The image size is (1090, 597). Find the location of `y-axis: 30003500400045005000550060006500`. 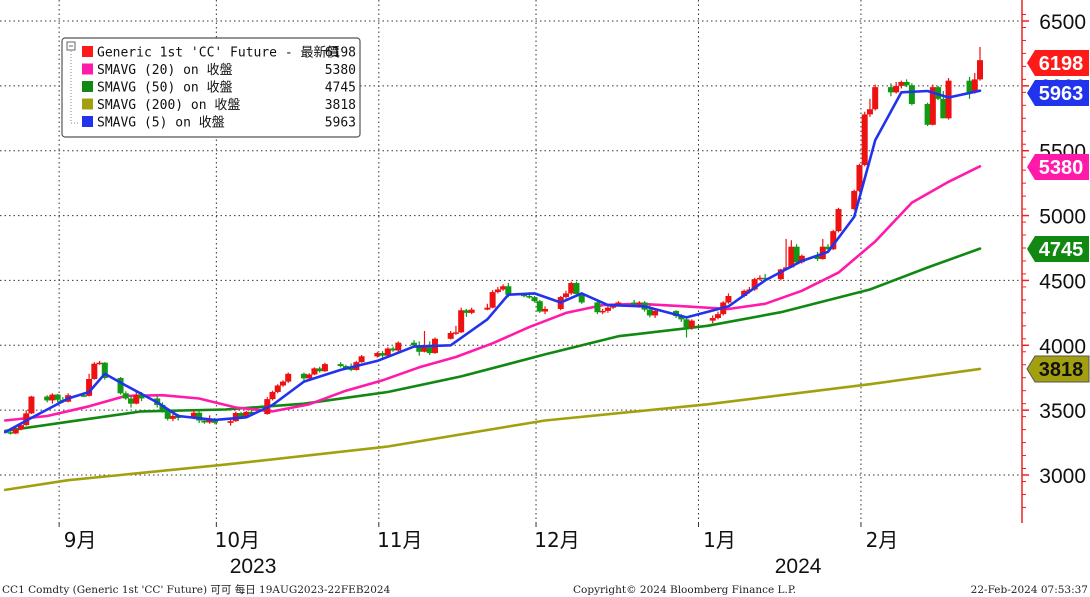

y-axis: 30003500400045005000550060006500 is located at coordinates (1053, 261).